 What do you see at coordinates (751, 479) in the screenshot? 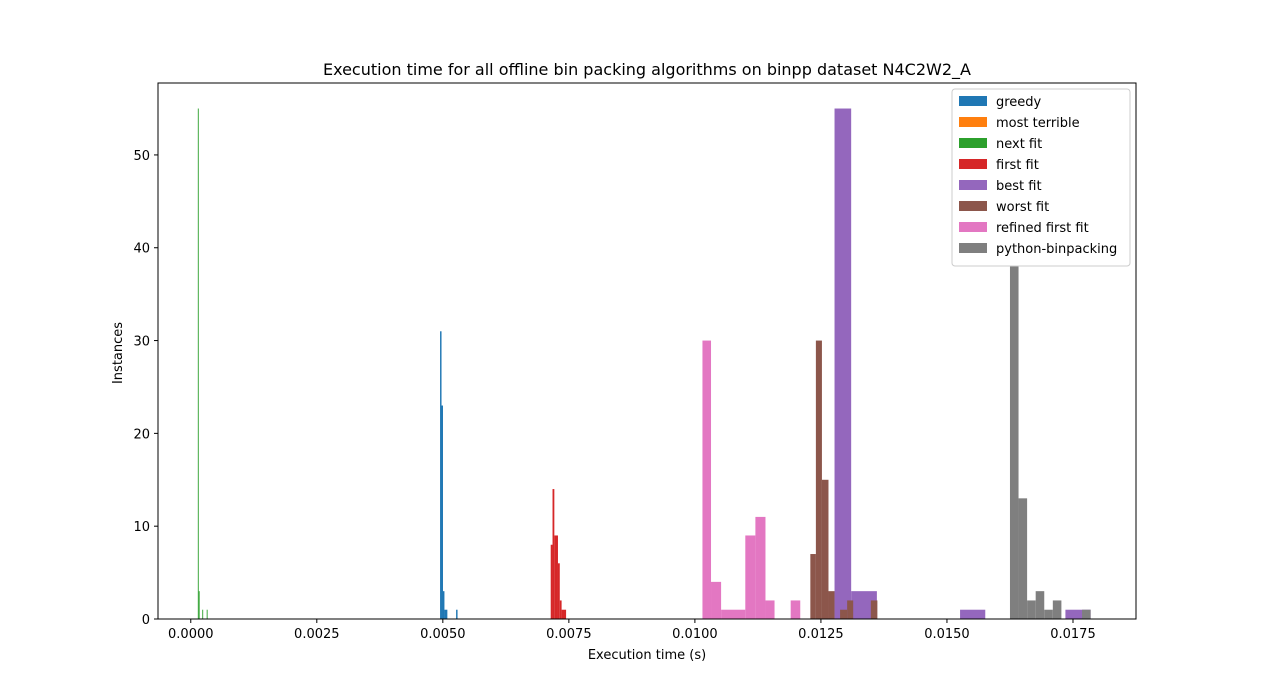
I see `series-refined-first-fit` at bounding box center [751, 479].